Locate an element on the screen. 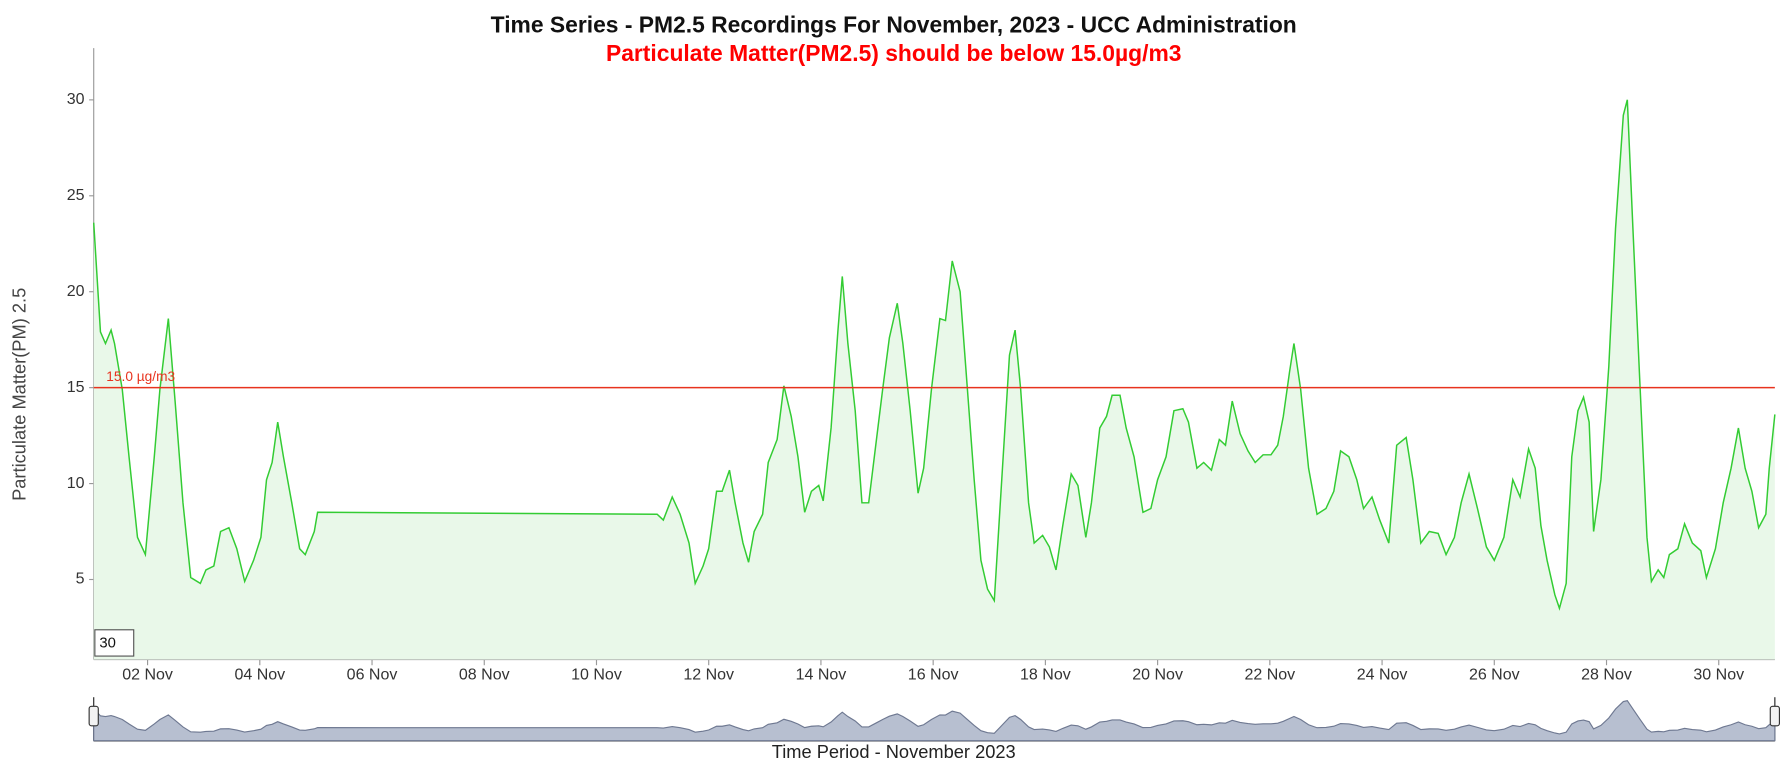 The image size is (1792, 775). y-tick-label: 20 is located at coordinates (76, 291).